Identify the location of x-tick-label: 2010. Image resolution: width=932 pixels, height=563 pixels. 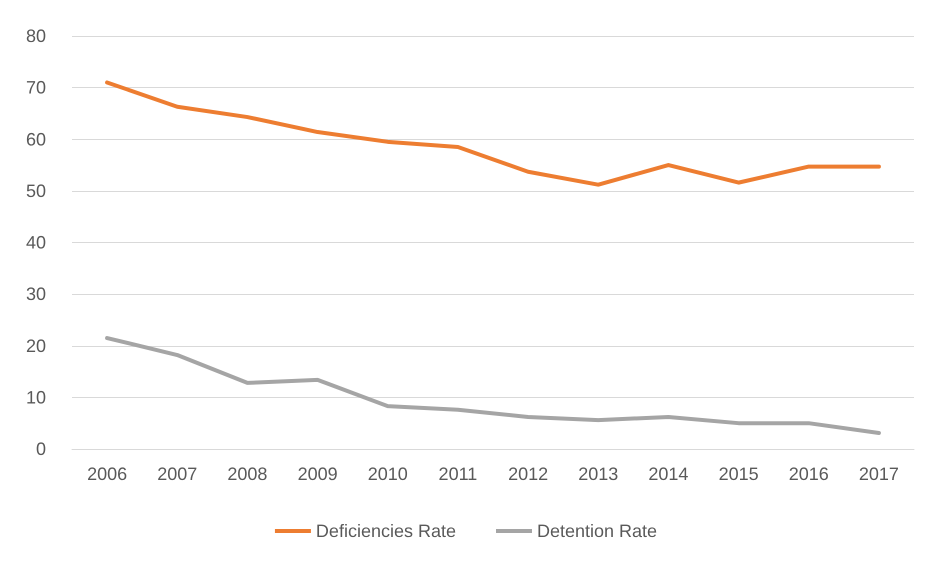
(388, 474).